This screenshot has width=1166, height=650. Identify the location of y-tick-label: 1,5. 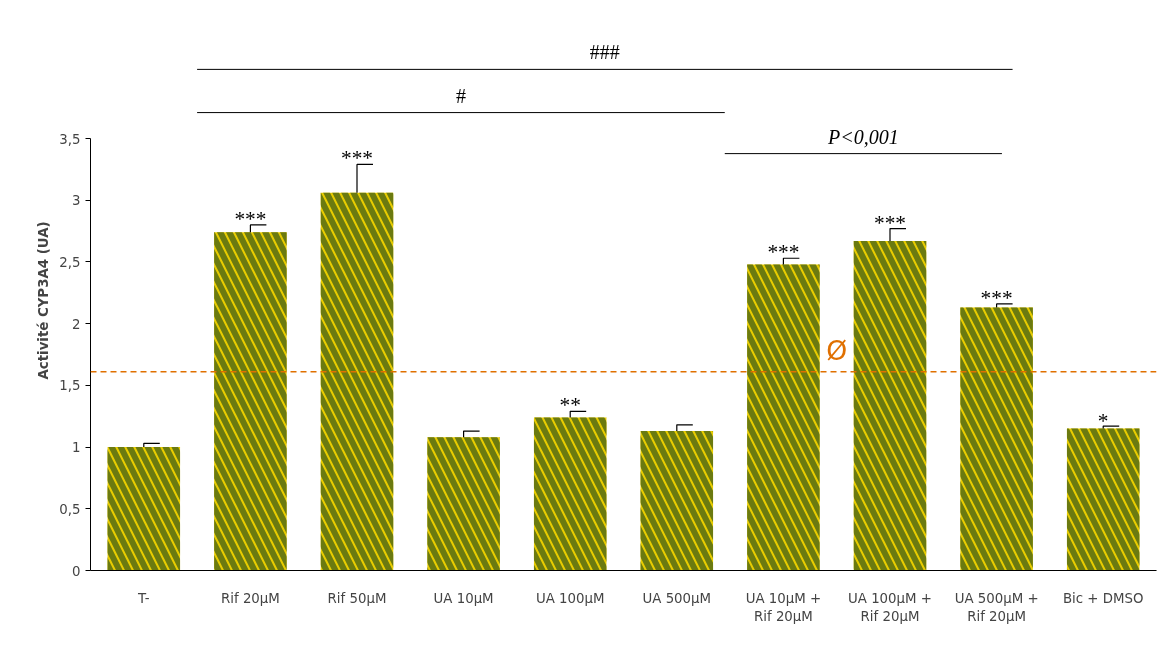
(70, 386).